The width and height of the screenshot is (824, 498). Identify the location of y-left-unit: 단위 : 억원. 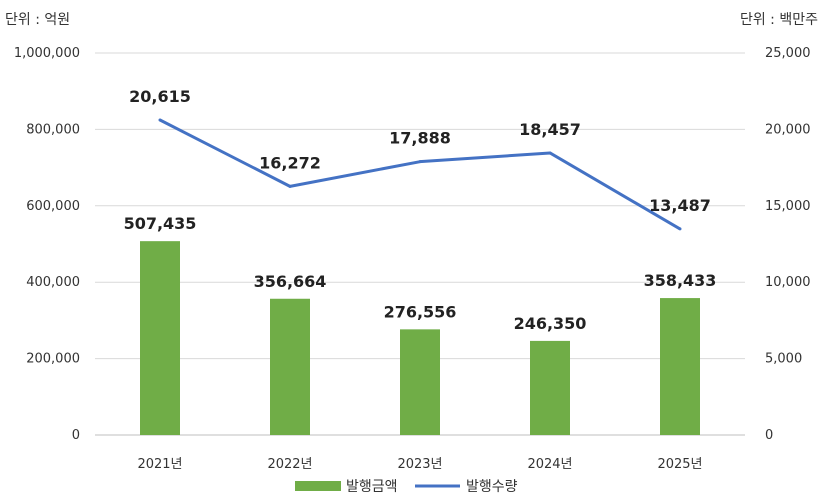
(37, 20).